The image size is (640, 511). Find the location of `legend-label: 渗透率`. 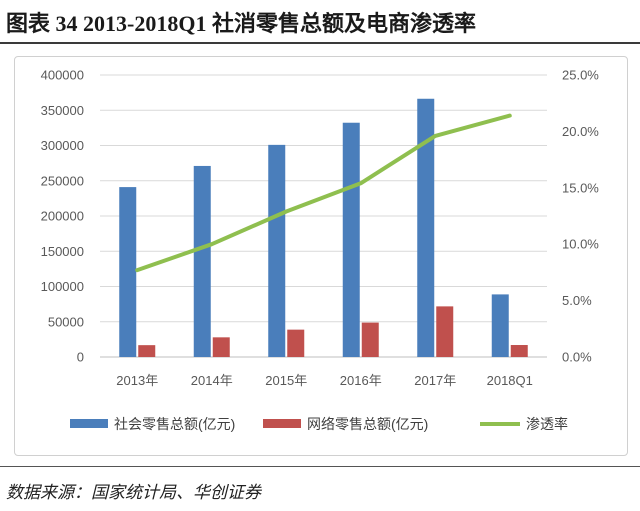

legend-label: 渗透率 is located at coordinates (547, 424).